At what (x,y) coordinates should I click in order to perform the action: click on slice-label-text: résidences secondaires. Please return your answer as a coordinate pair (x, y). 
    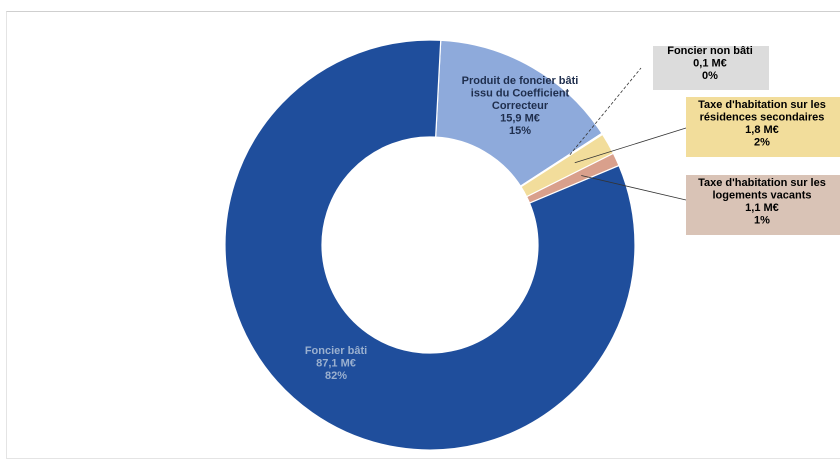
    Looking at the image, I should click on (762, 118).